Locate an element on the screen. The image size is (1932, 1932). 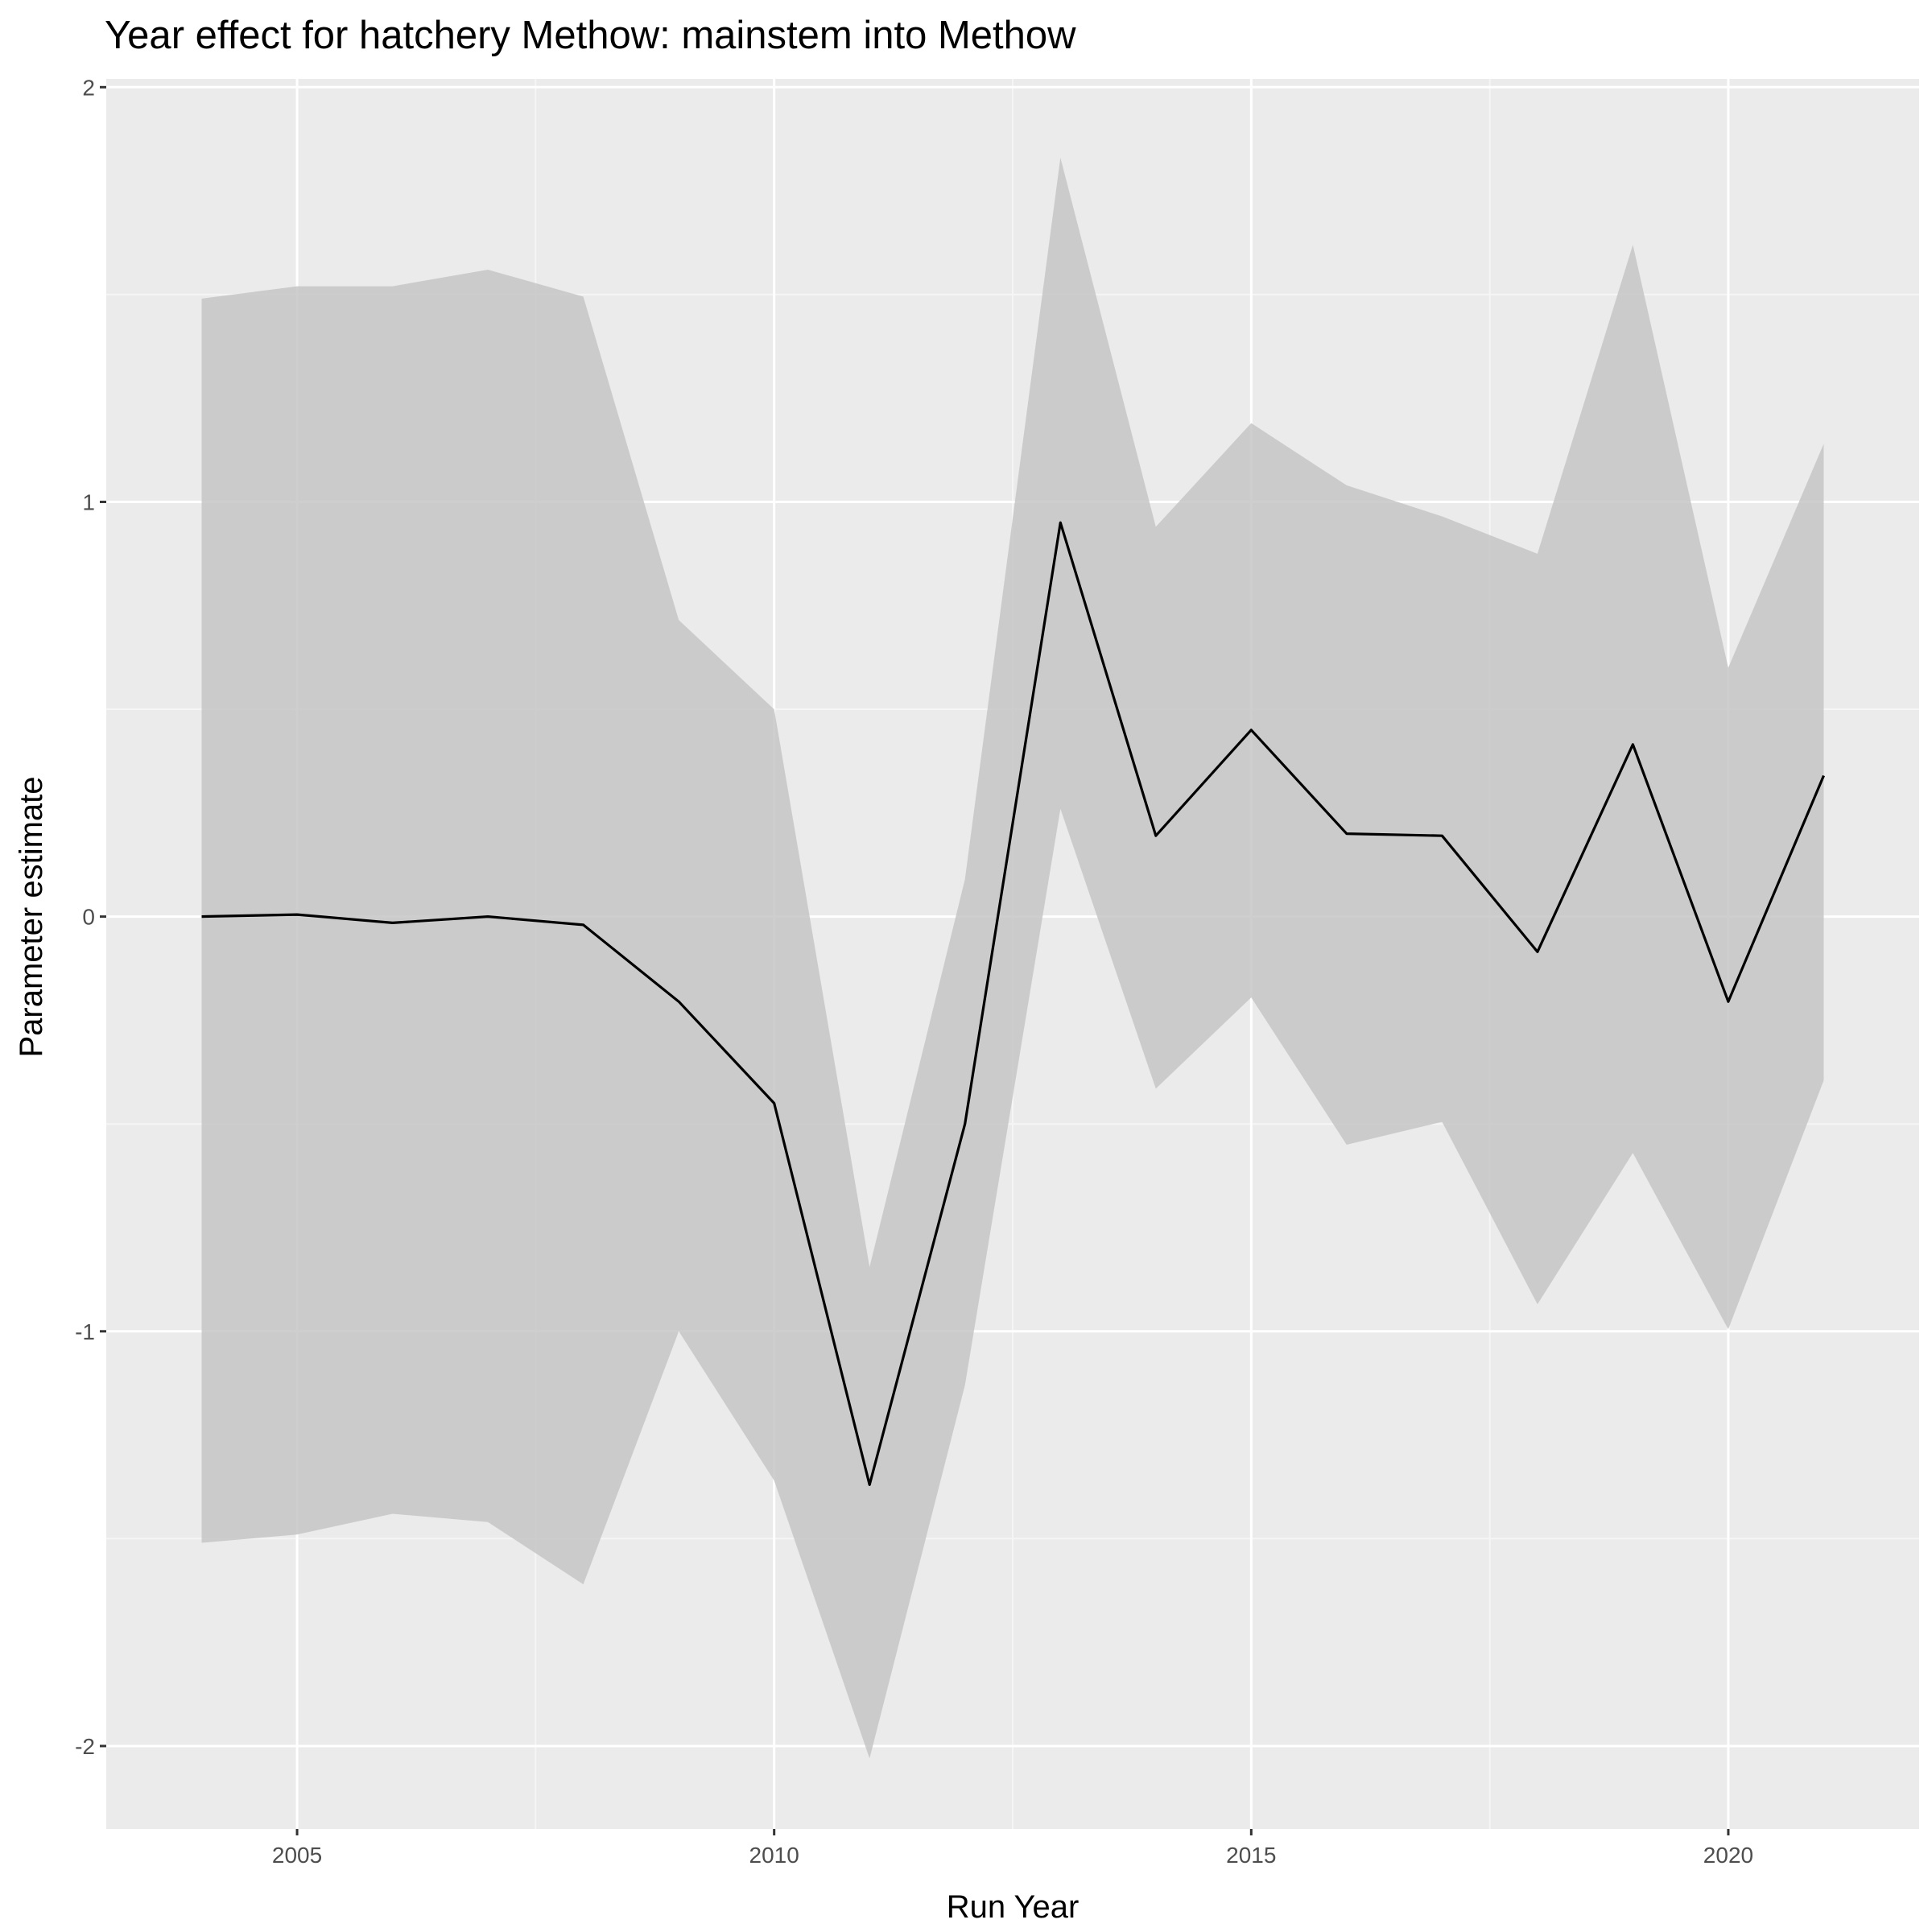
y-tick-label: -2 is located at coordinates (85, 1746).